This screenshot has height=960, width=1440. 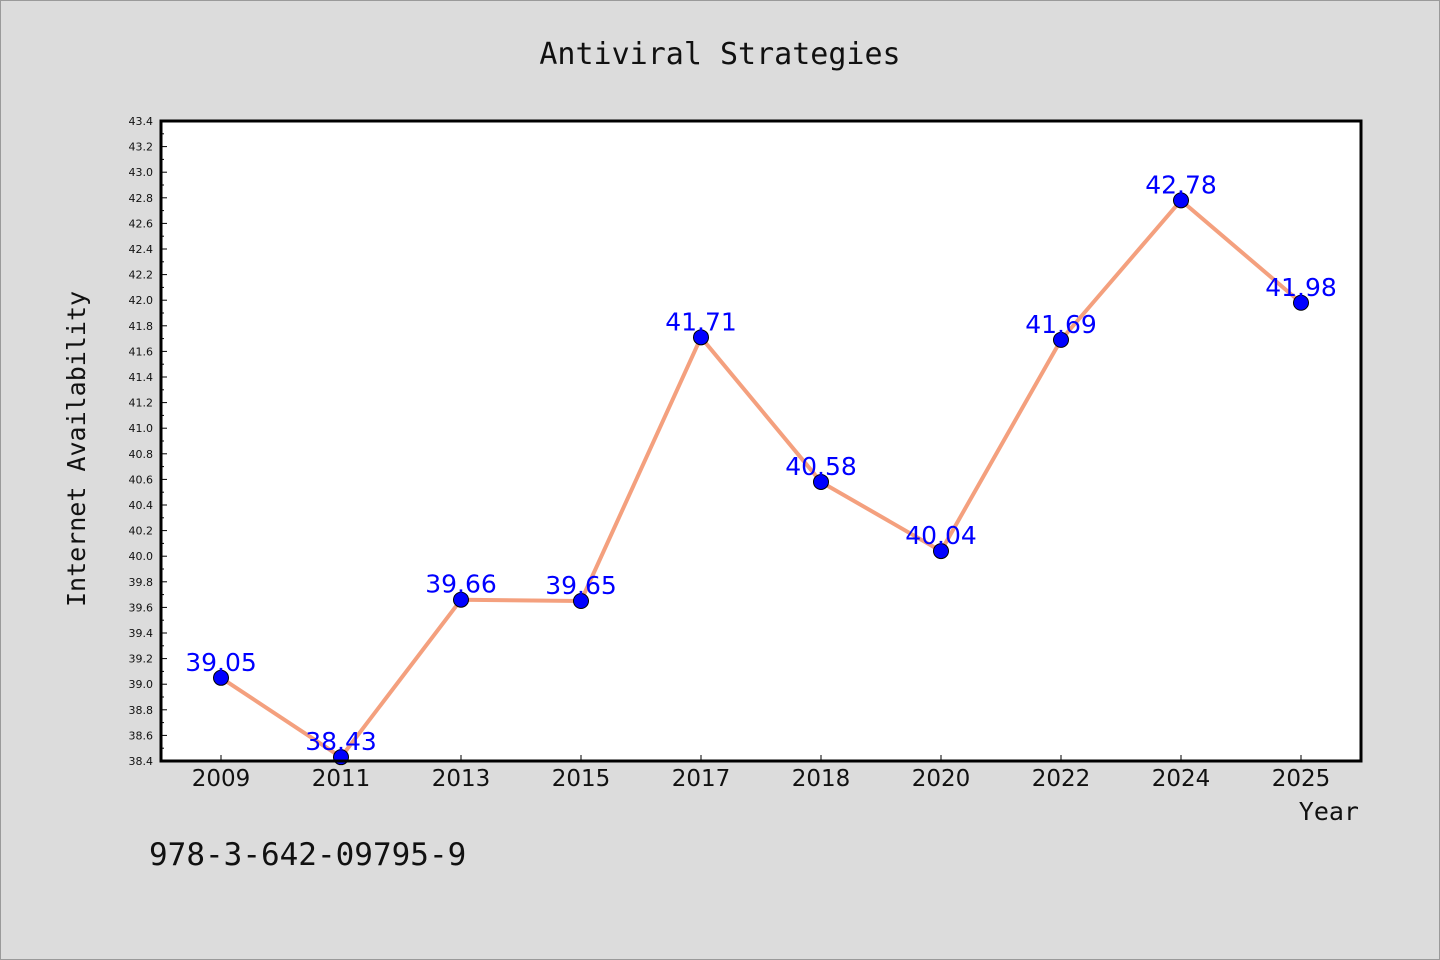 What do you see at coordinates (141, 249) in the screenshot?
I see `y-tick-label: 42.4` at bounding box center [141, 249].